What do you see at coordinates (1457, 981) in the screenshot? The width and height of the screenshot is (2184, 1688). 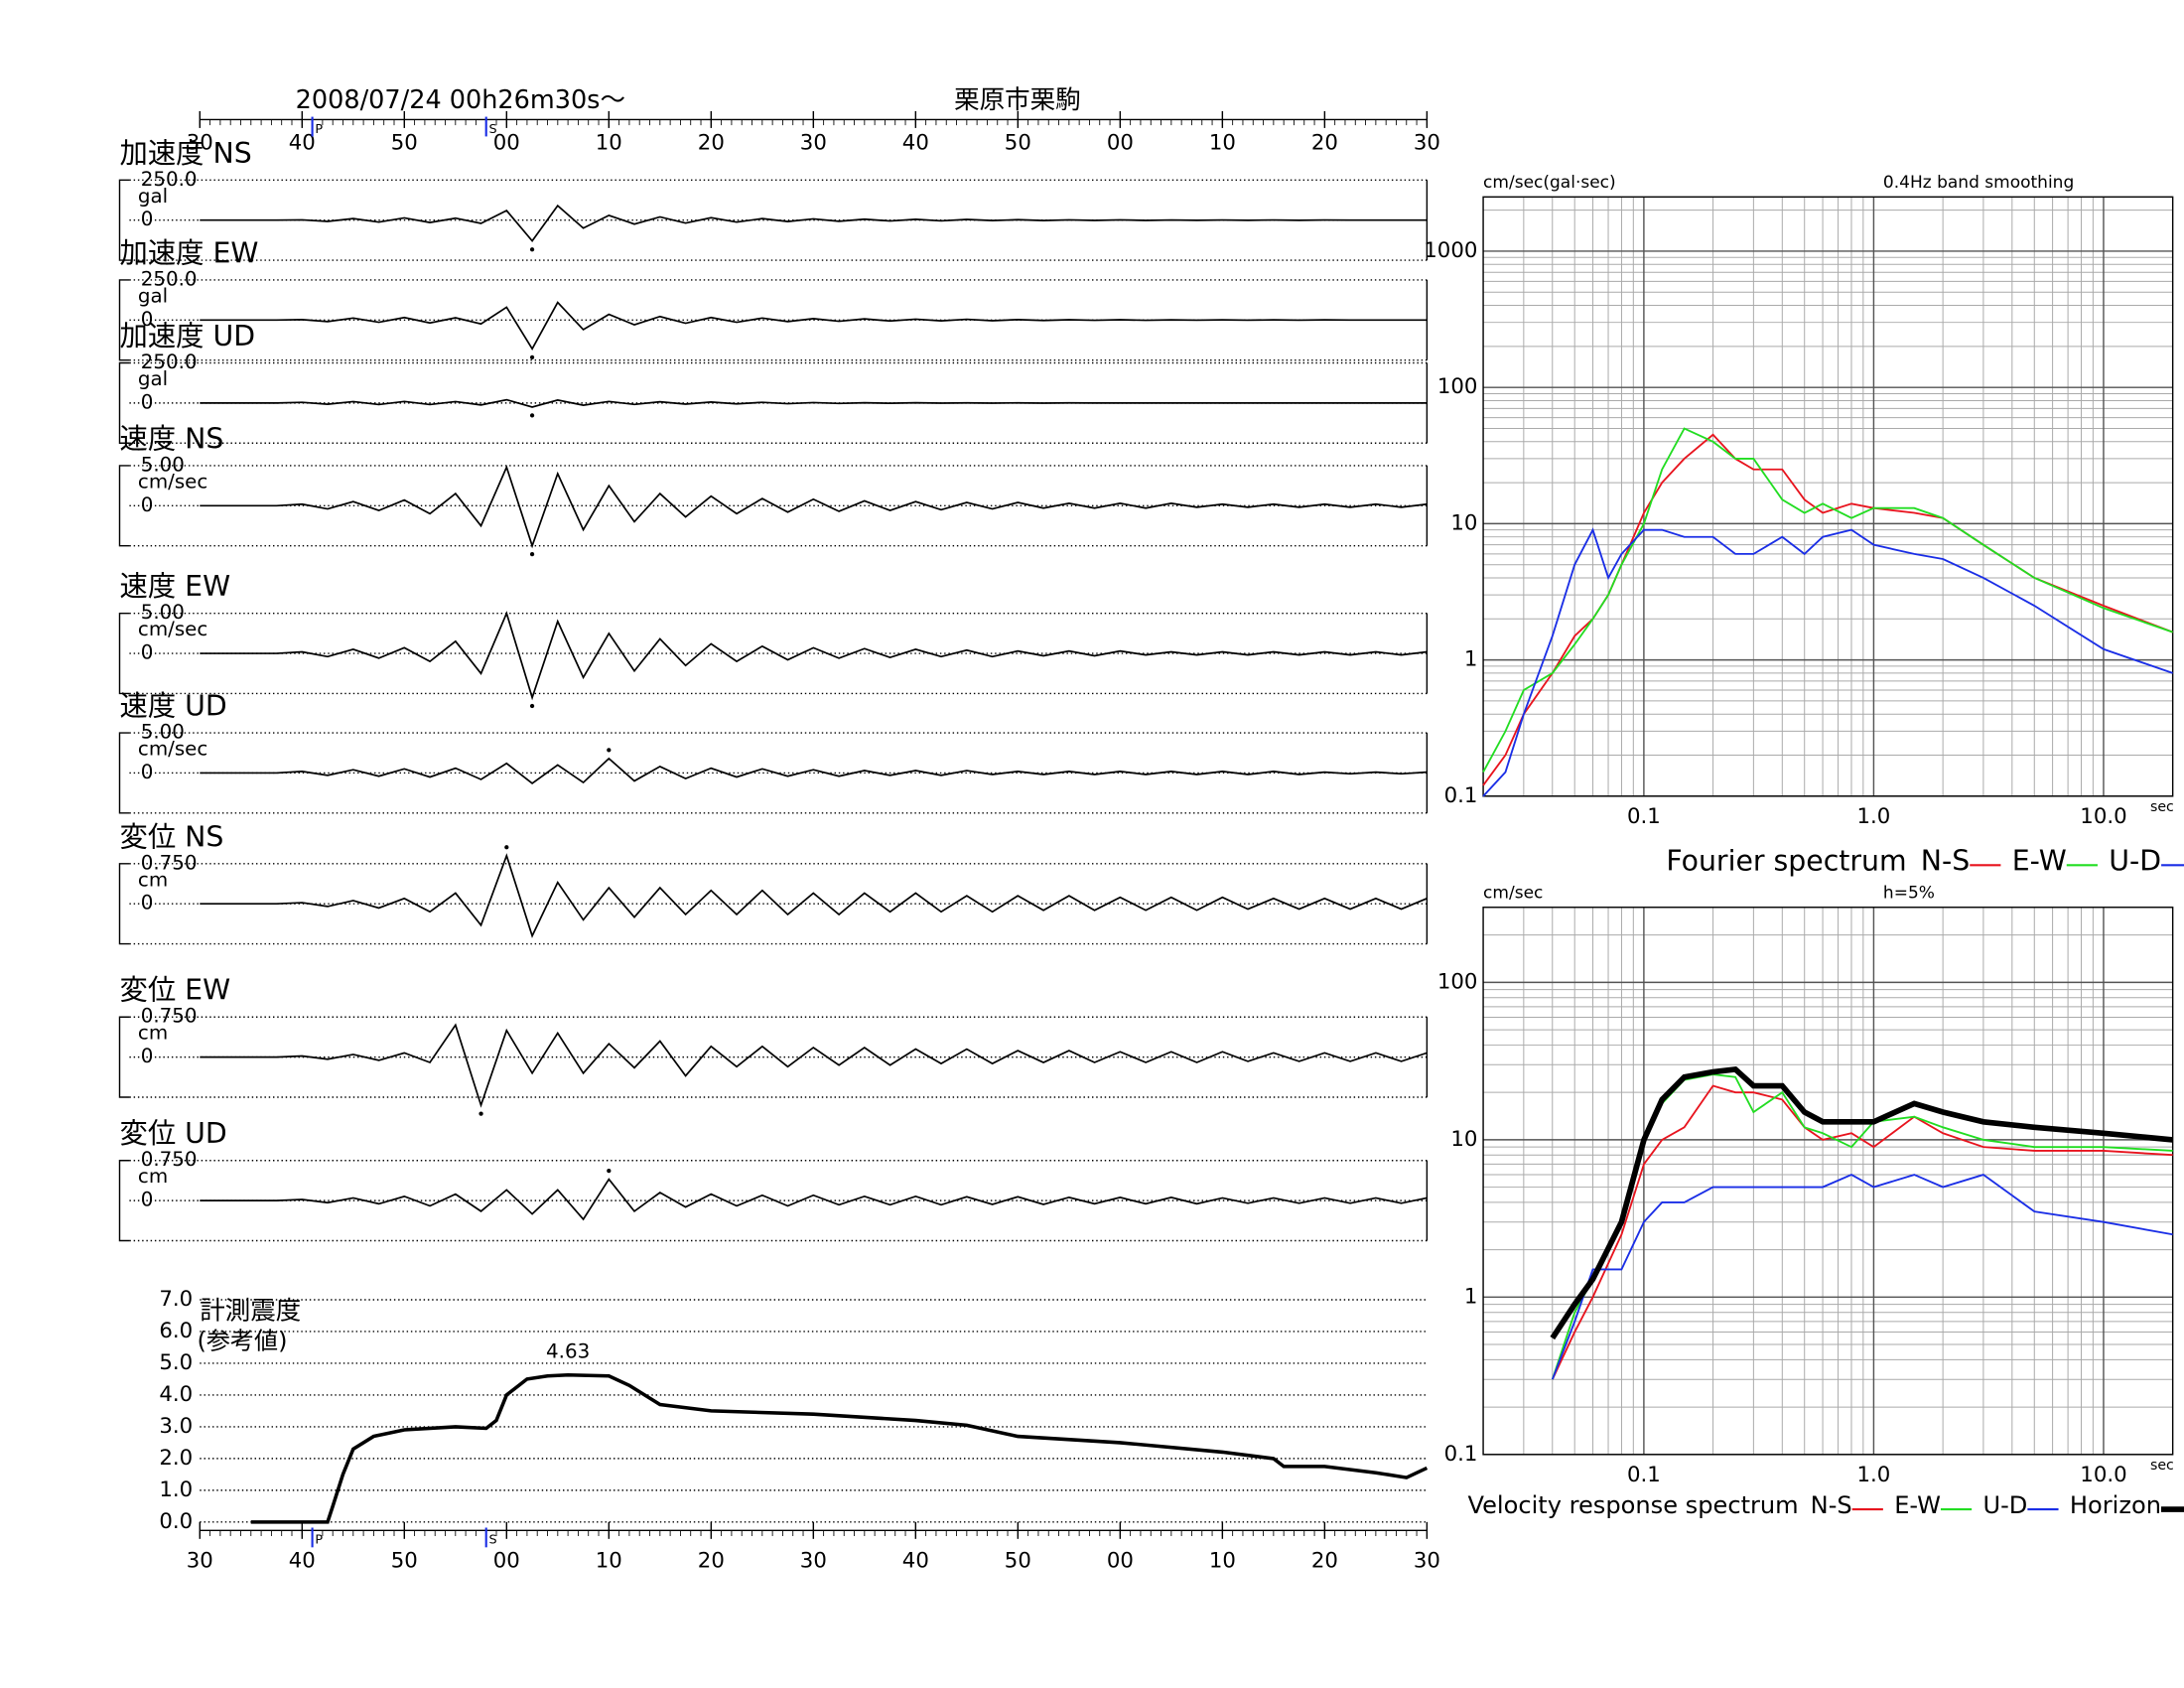 I see `y-tick-label: 100` at bounding box center [1457, 981].